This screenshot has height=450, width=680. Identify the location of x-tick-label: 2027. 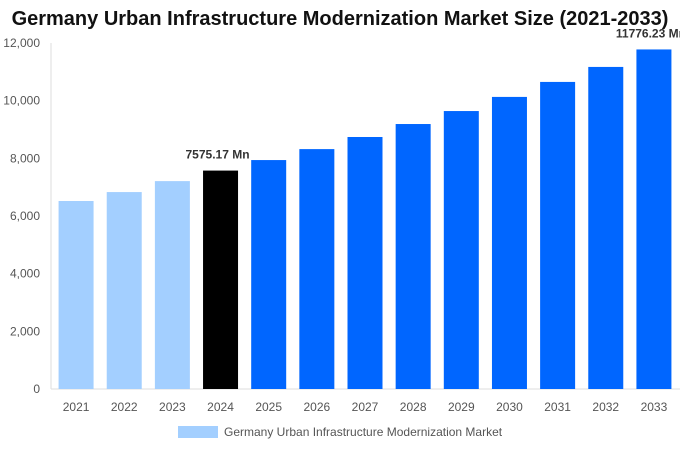
(365, 407).